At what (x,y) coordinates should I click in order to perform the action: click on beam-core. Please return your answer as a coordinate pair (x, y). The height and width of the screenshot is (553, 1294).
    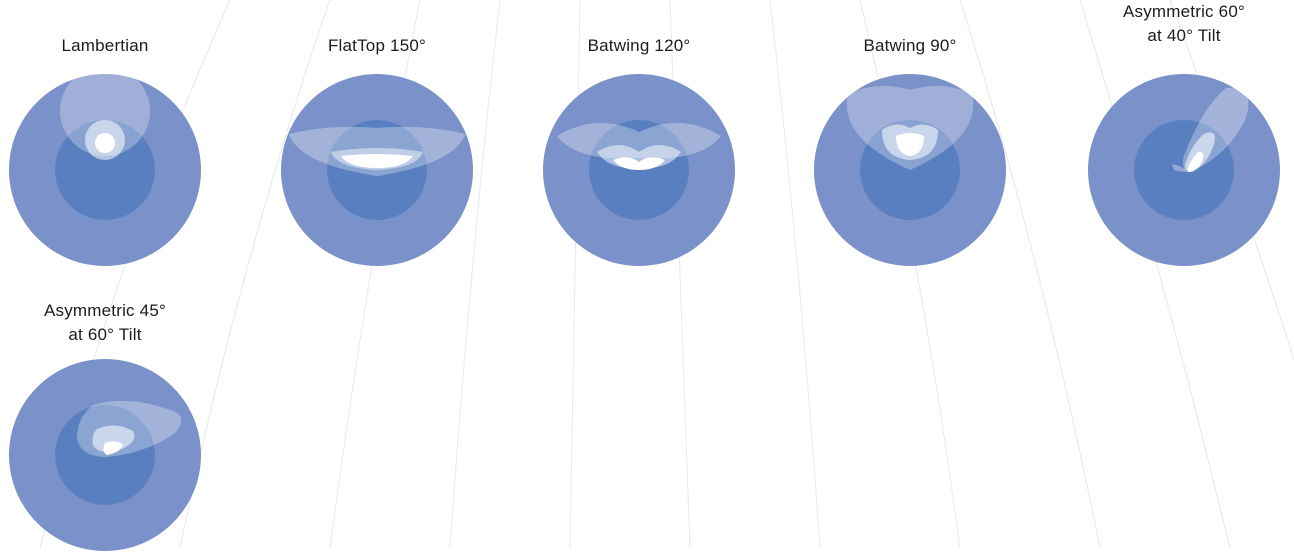
    Looking at the image, I should click on (113, 439).